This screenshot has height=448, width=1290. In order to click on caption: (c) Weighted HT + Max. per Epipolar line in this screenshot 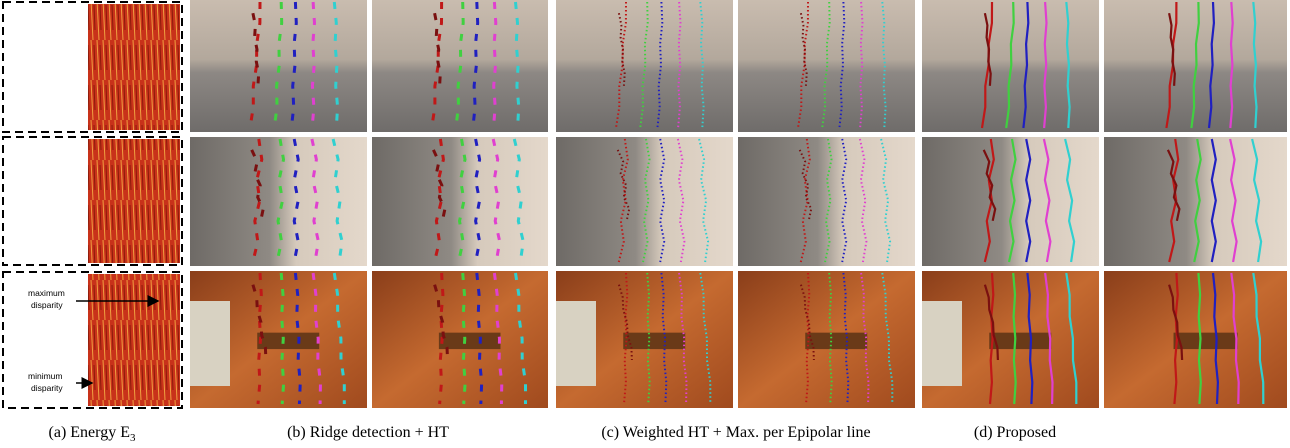, I will do `click(735, 432)`.